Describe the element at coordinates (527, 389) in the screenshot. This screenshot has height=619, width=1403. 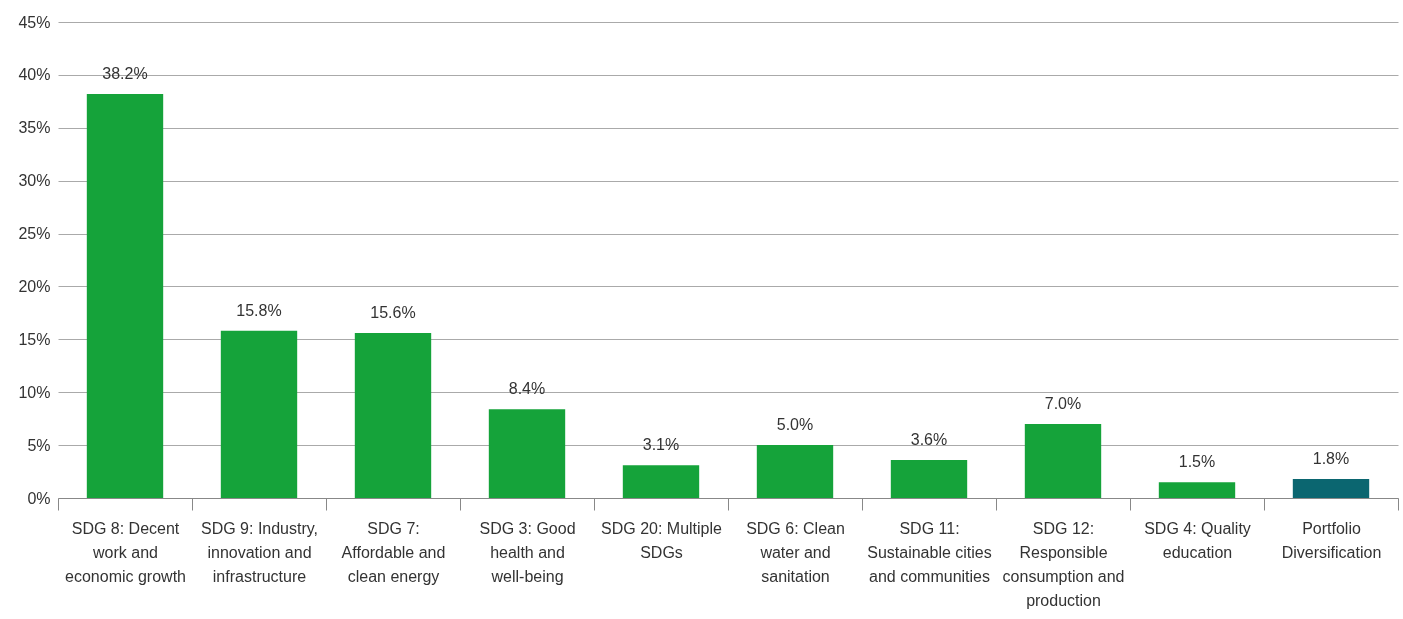
I see `data-label: 8.4%` at that location.